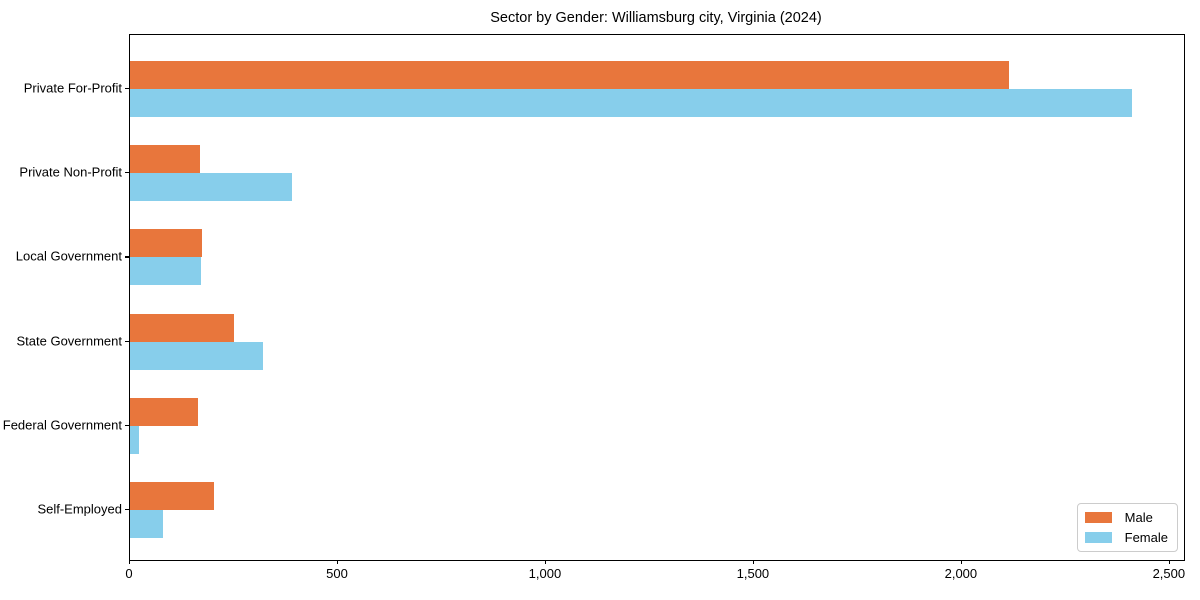 Image resolution: width=1200 pixels, height=600 pixels. What do you see at coordinates (72, 88) in the screenshot?
I see `y-axis-label-private-for-profit: Private For-Profit` at bounding box center [72, 88].